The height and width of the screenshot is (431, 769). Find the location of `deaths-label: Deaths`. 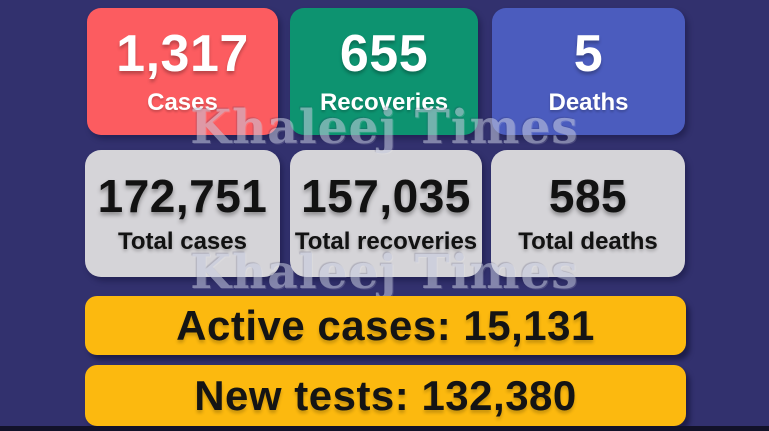

deaths-label: Deaths is located at coordinates (588, 102).